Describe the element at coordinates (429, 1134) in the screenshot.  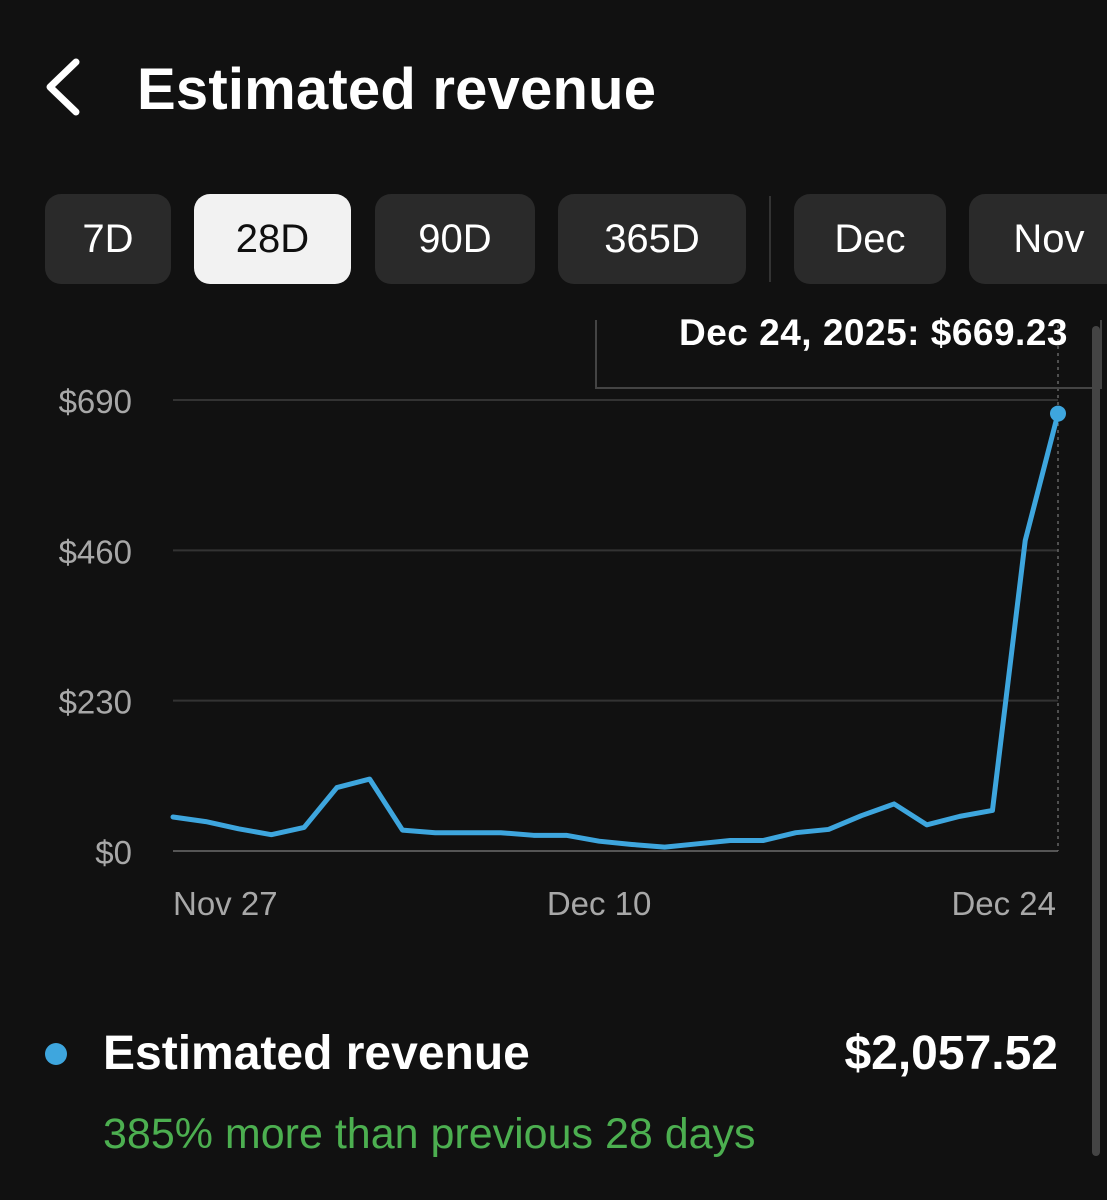
I see `comparison-text: 385% more than previous 28 days` at that location.